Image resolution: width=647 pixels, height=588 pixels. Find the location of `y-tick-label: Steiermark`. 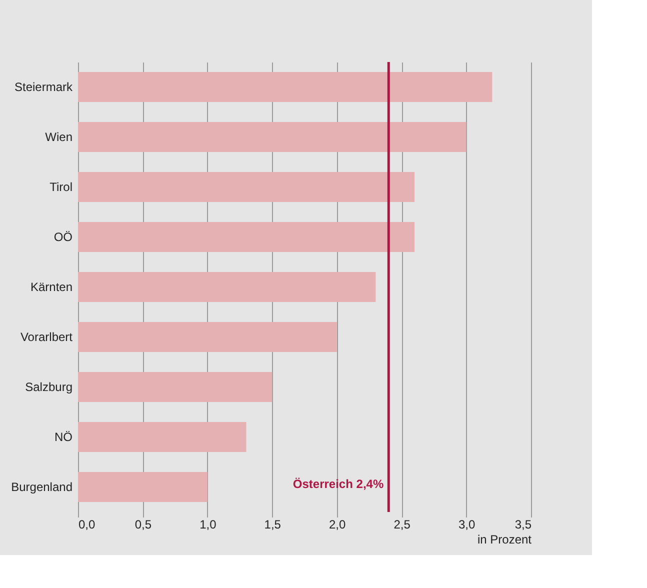

y-tick-label: Steiermark is located at coordinates (44, 87).